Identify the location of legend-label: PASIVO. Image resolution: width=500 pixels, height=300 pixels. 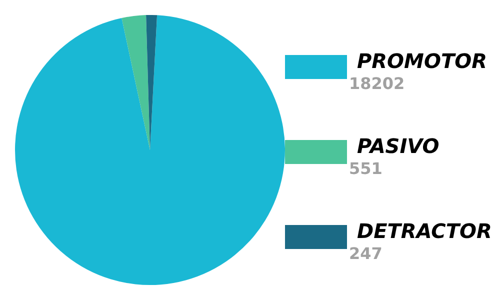
(398, 146).